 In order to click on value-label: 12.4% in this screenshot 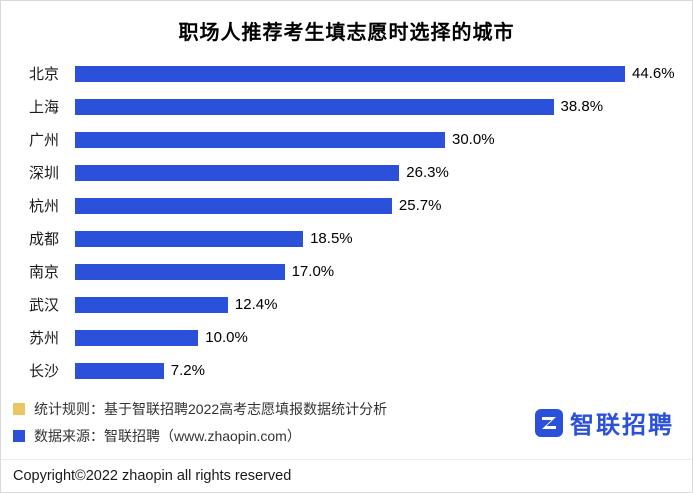, I will do `click(256, 304)`.